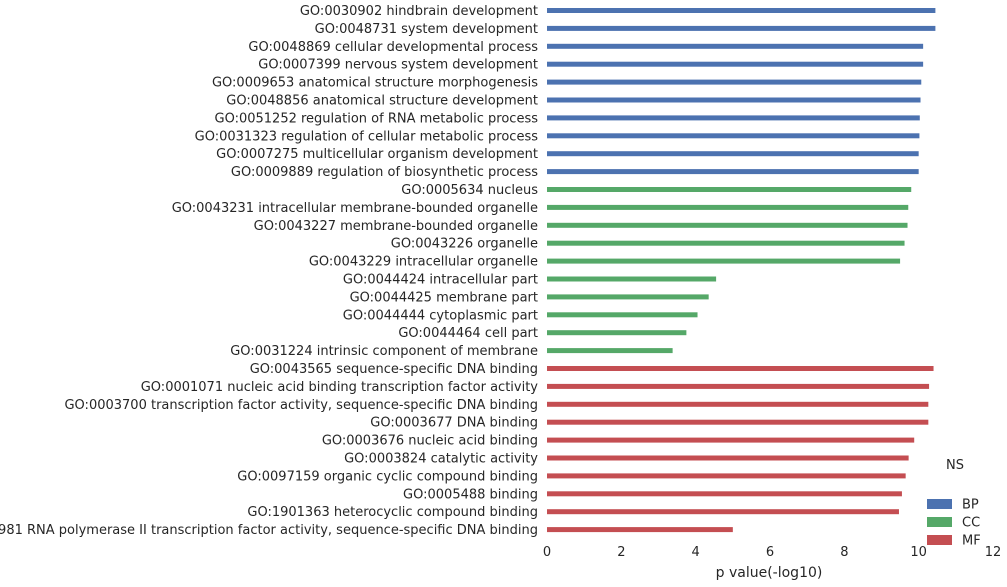 This screenshot has width=1007, height=587. Describe the element at coordinates (955, 465) in the screenshot. I see `legend-title: NS` at that location.